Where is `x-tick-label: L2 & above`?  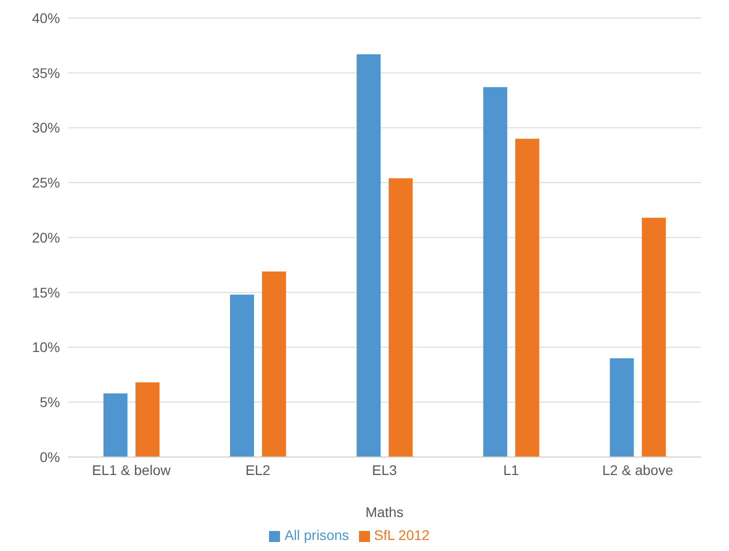
x-tick-label: L2 & above is located at coordinates (638, 470).